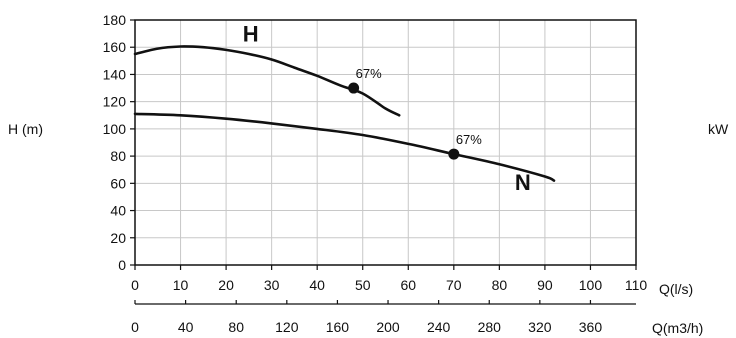  I want to click on y-tick-label: 140, so click(115, 74).